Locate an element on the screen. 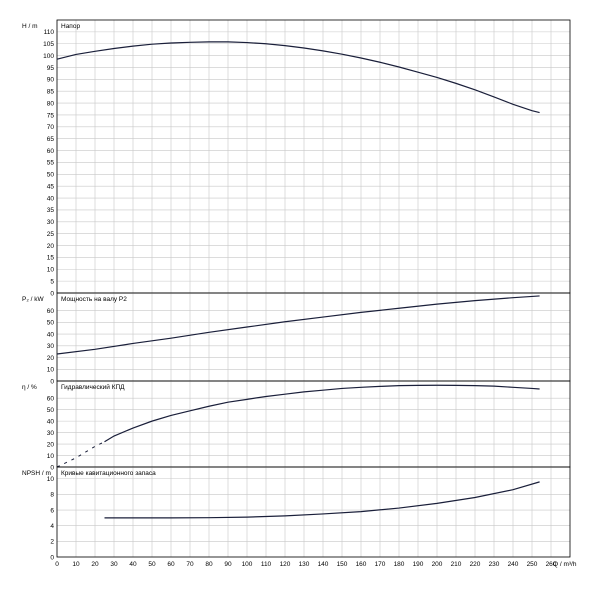 The image size is (600, 600). series-line-efficiency-dashed is located at coordinates (80, 454).